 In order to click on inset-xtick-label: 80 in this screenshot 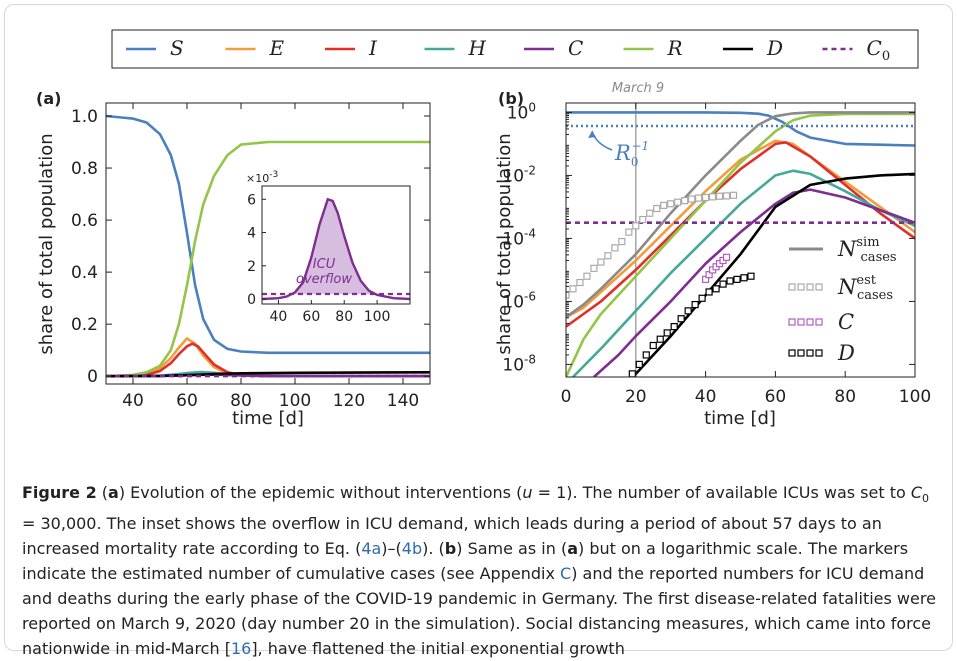, I will do `click(344, 317)`.